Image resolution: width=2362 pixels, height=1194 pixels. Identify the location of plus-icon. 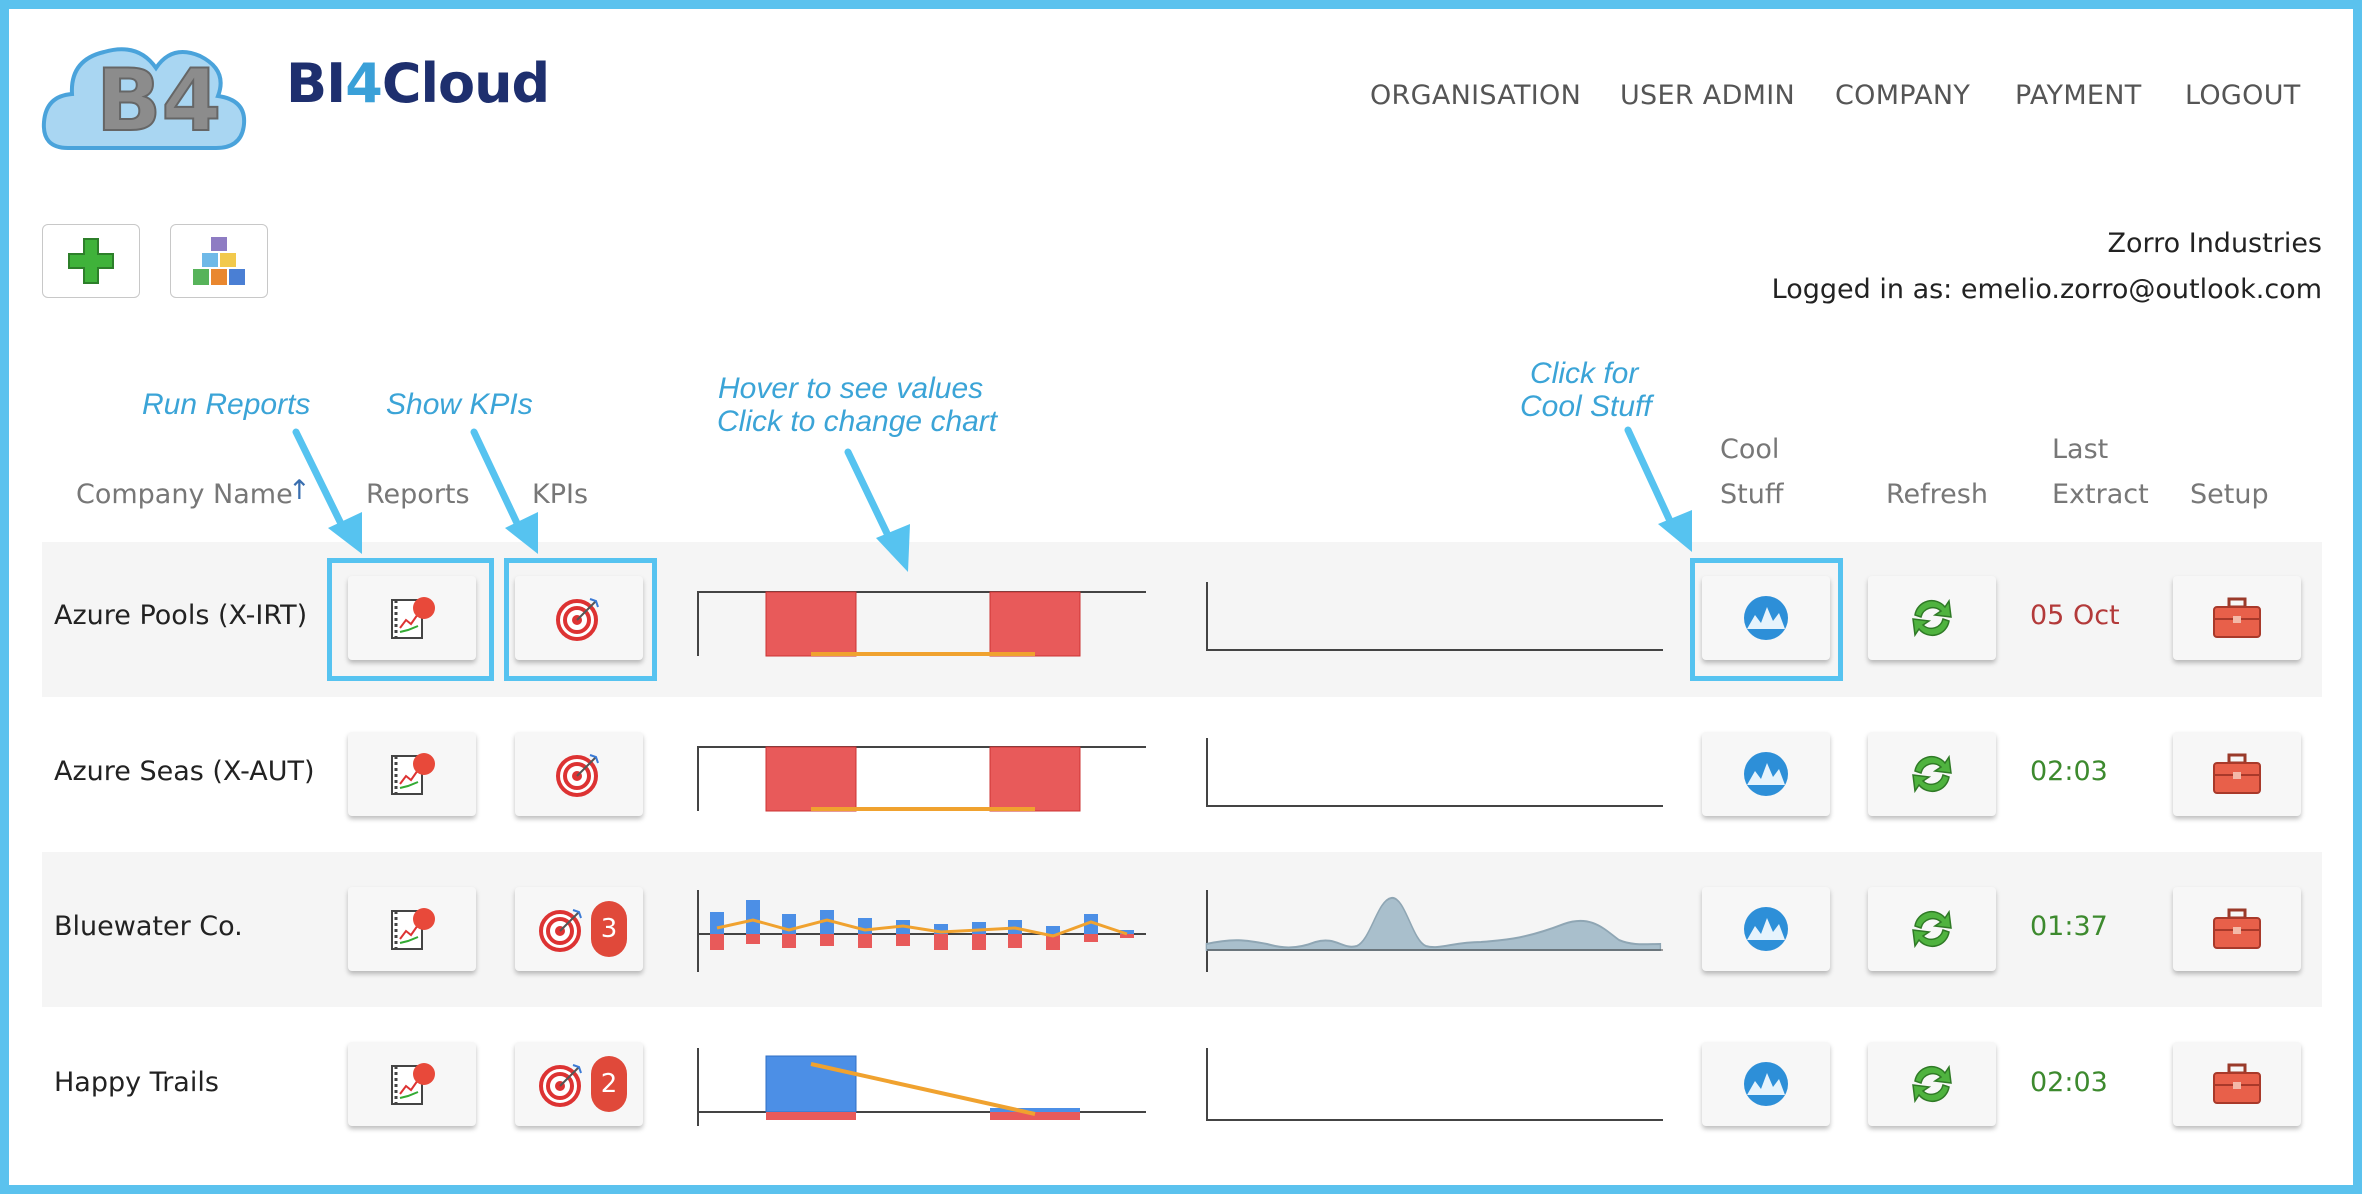
(91, 261).